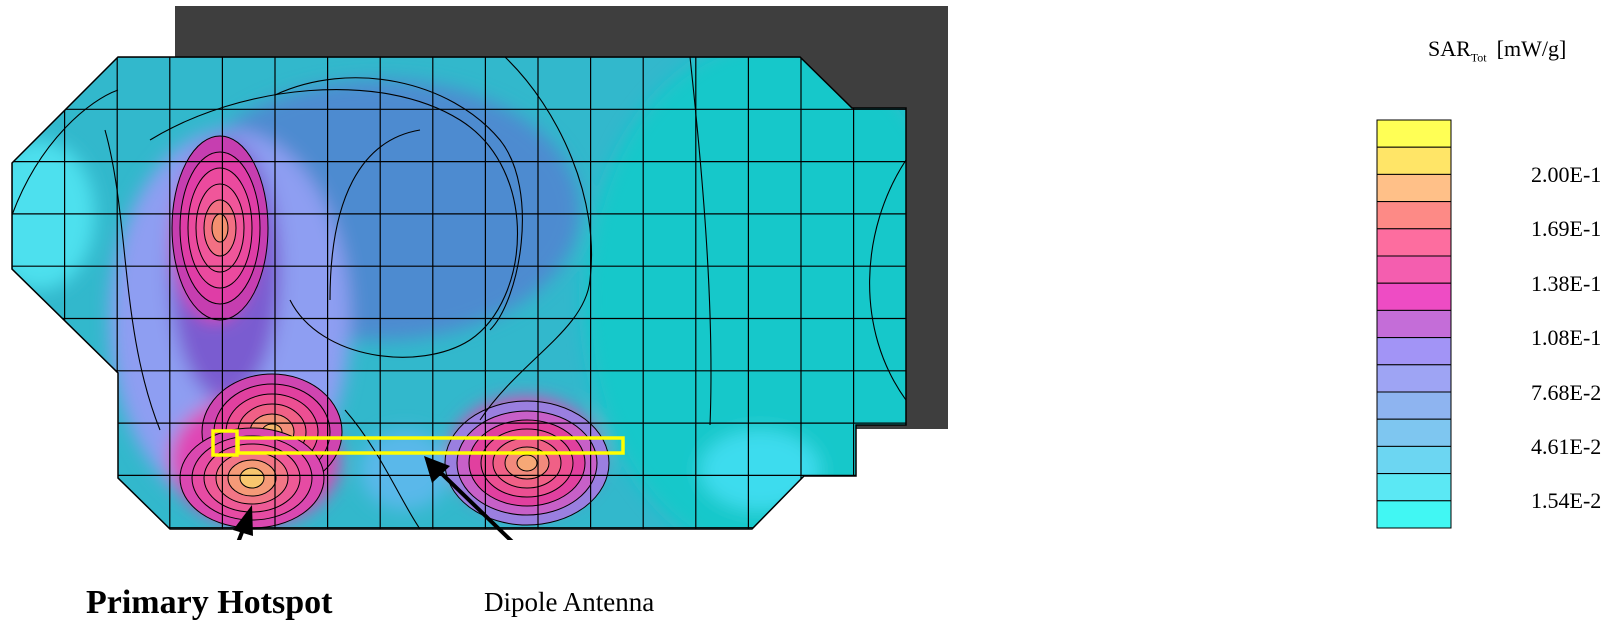 The image size is (1617, 644). What do you see at coordinates (1566, 229) in the screenshot?
I see `colorbar-tick-label: 1.69E-1` at bounding box center [1566, 229].